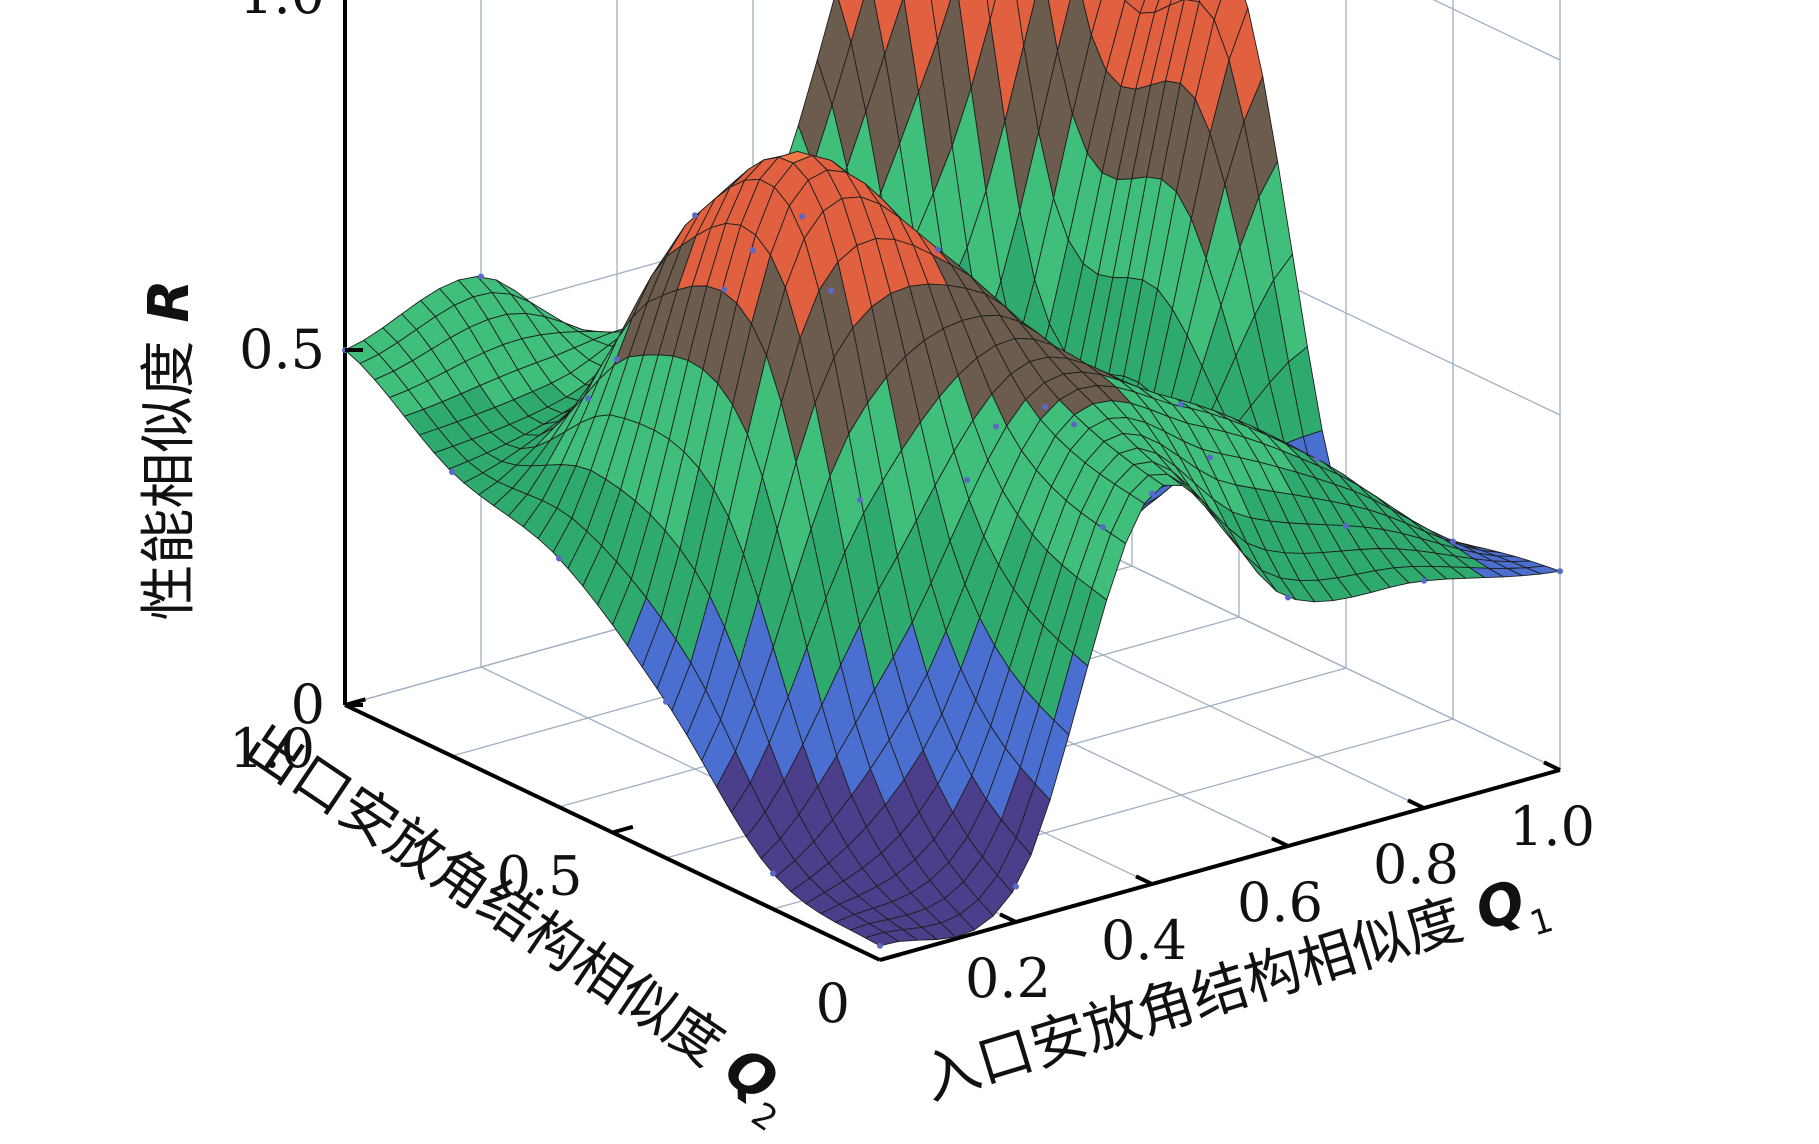 This screenshot has width=1819, height=1144. I want to click on z-tick-label: 0.5, so click(282, 349).